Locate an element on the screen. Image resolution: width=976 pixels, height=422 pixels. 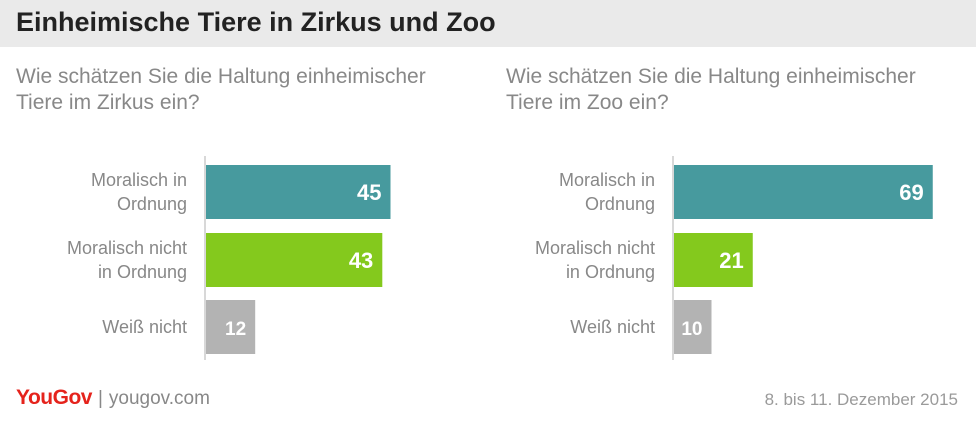
survey-date: 8. bis 11. Dezember 2015 is located at coordinates (861, 399).